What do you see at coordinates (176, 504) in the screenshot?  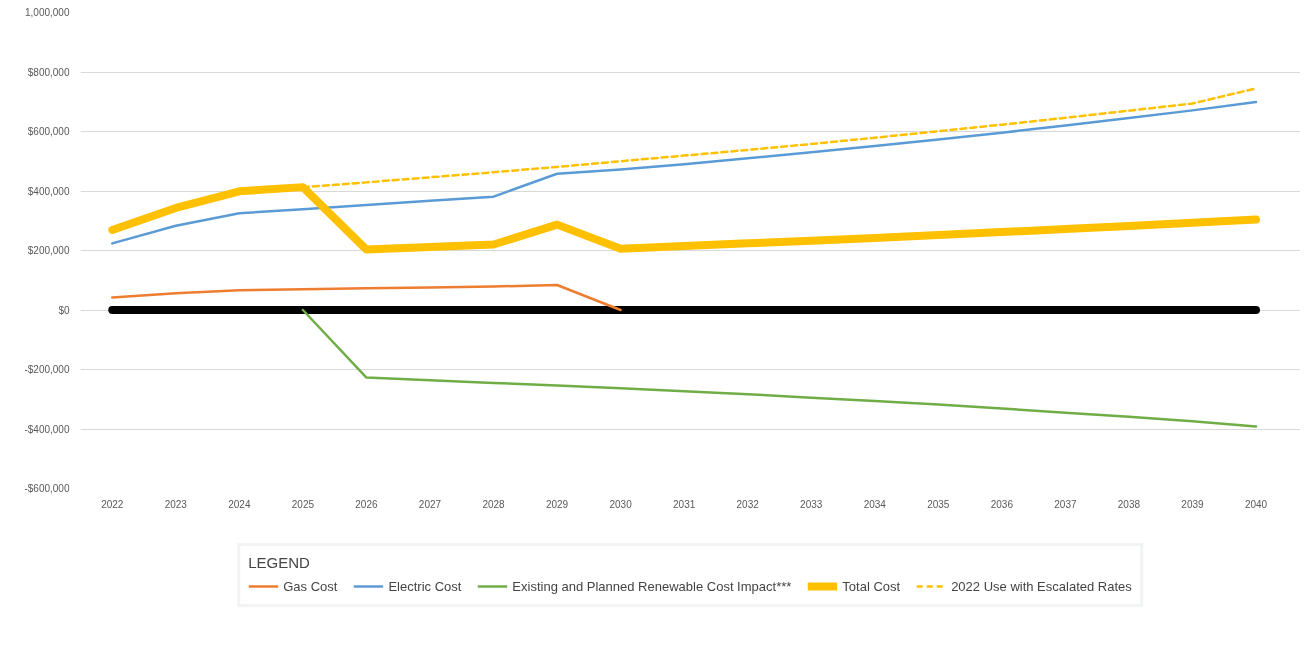 I see `x-tick-label: 2023` at bounding box center [176, 504].